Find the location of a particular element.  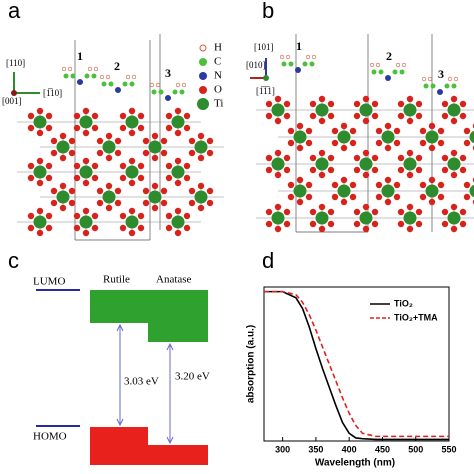

n-atom is located at coordinates (168, 98).